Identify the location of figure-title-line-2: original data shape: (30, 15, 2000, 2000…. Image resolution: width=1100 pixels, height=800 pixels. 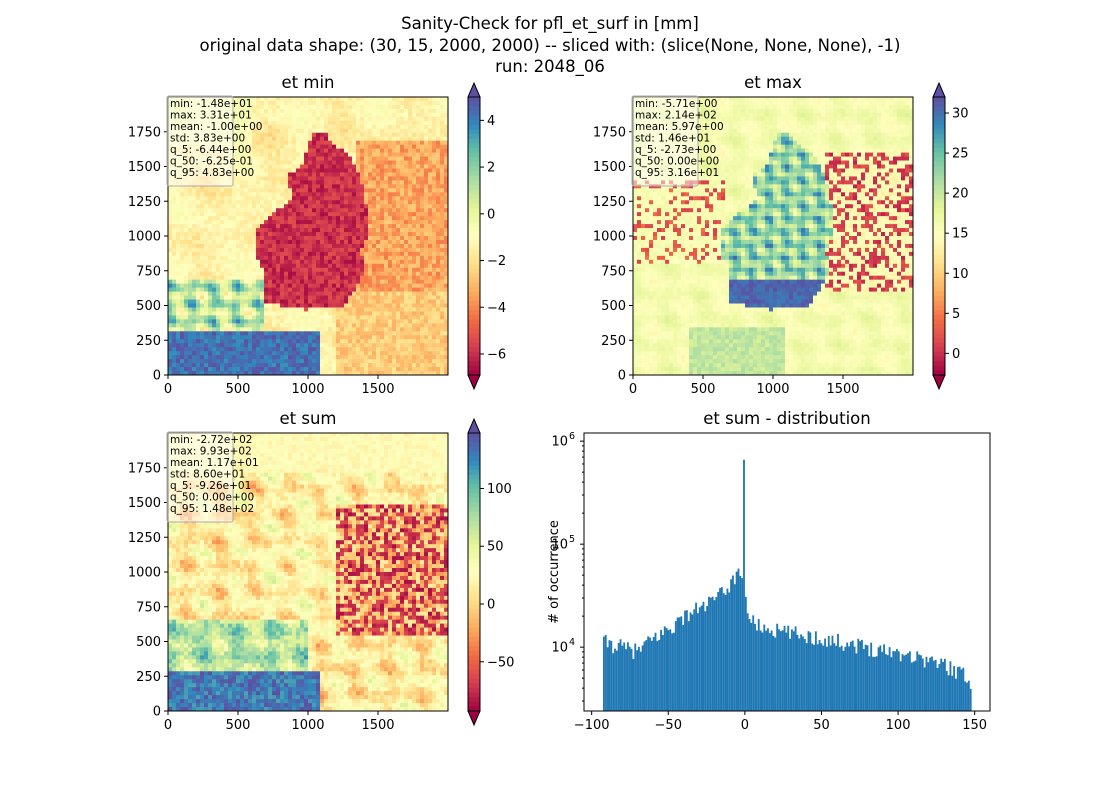
(550, 45).